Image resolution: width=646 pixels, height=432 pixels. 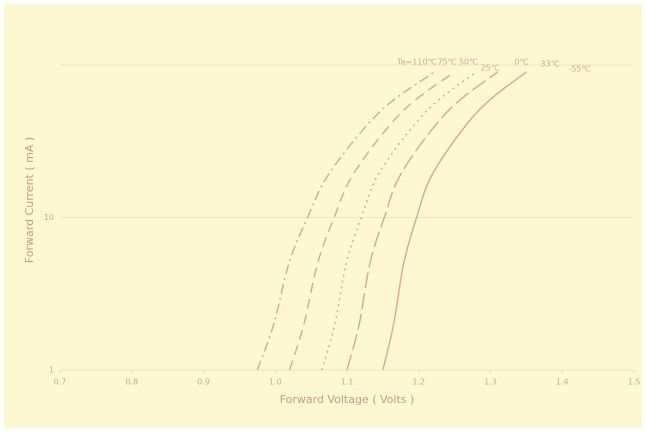 I want to click on series-label: Ta=110℃, so click(x=416, y=61).